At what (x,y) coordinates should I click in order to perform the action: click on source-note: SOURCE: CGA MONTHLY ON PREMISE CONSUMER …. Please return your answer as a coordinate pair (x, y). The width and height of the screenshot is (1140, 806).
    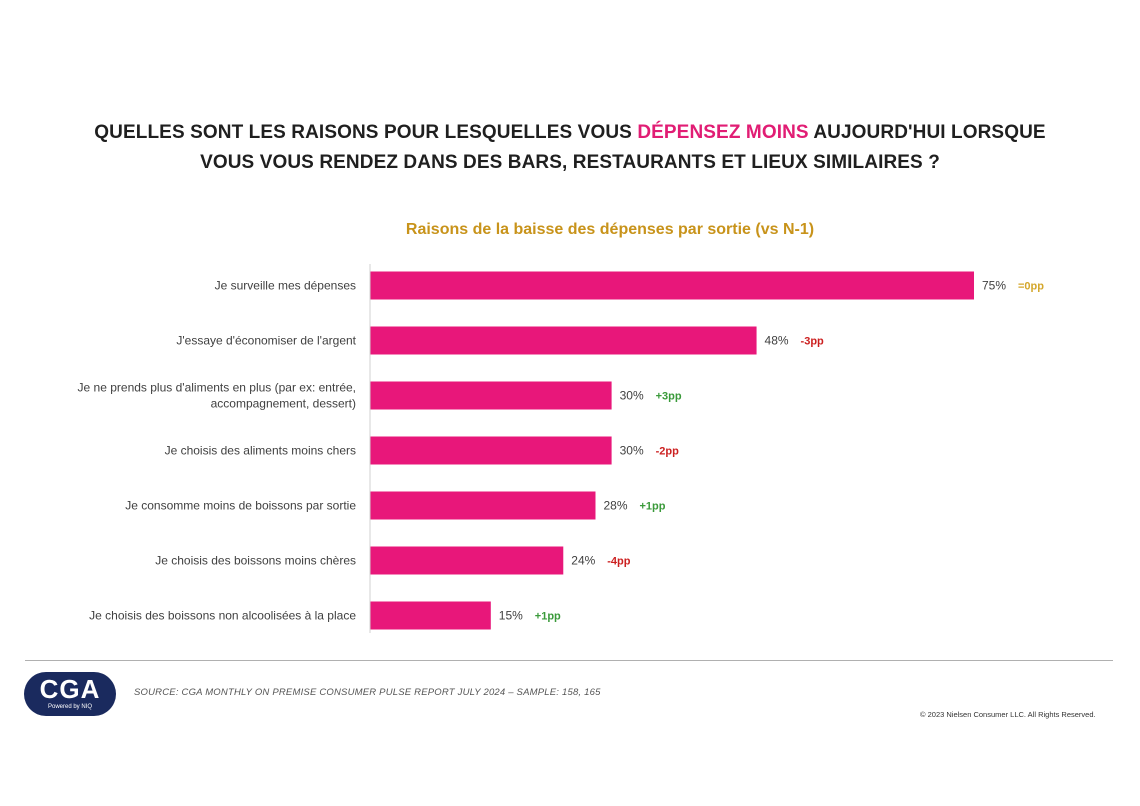
    Looking at the image, I should click on (367, 692).